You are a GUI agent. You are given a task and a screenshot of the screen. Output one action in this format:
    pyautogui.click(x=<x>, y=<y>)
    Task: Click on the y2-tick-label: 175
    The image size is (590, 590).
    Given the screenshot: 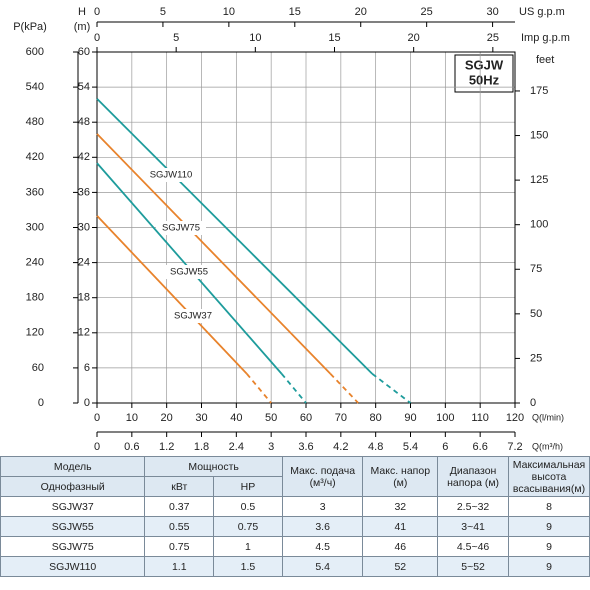 What is the action you would take?
    pyautogui.click(x=539, y=91)
    